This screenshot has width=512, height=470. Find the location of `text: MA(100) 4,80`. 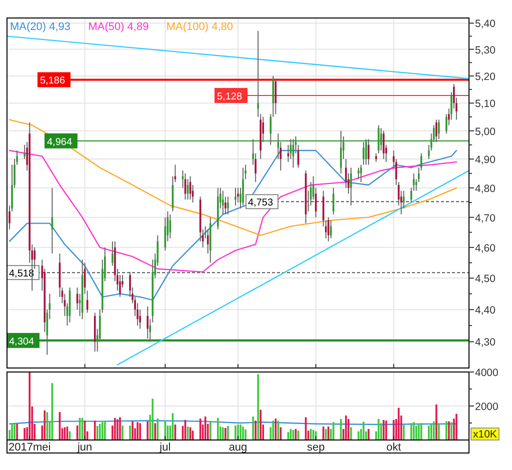

text: MA(100) 4,80 is located at coordinates (200, 27).